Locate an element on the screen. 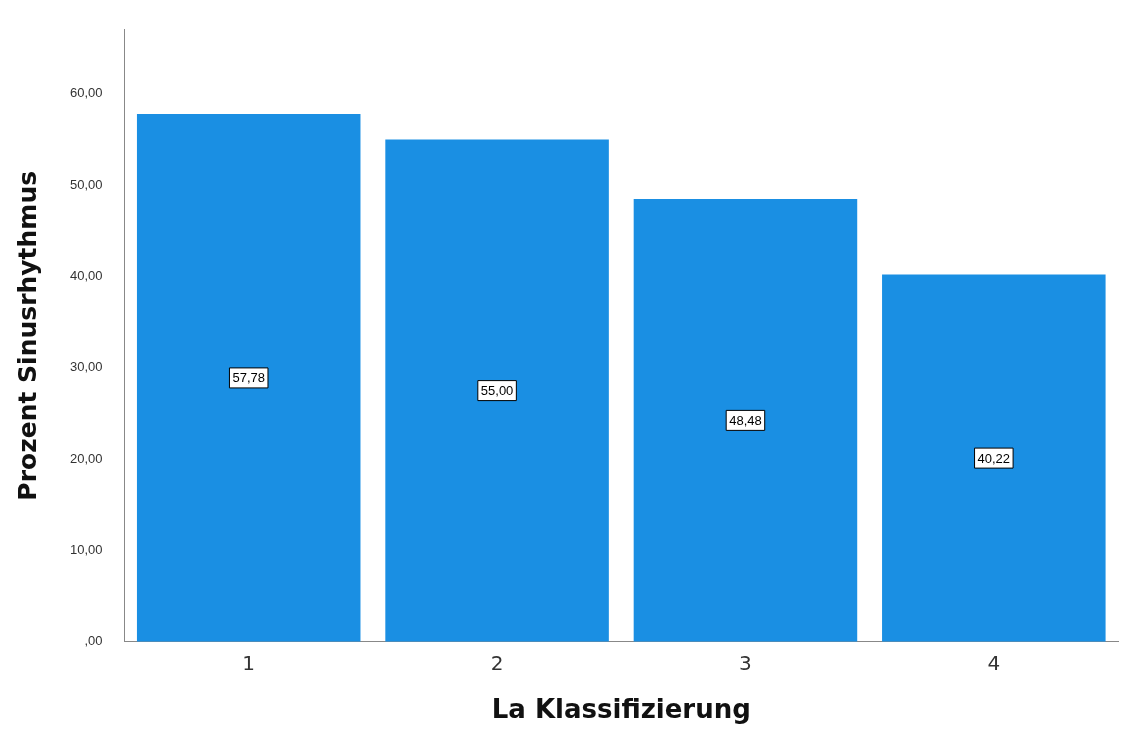  x-tick-label: 3 is located at coordinates (745, 663).